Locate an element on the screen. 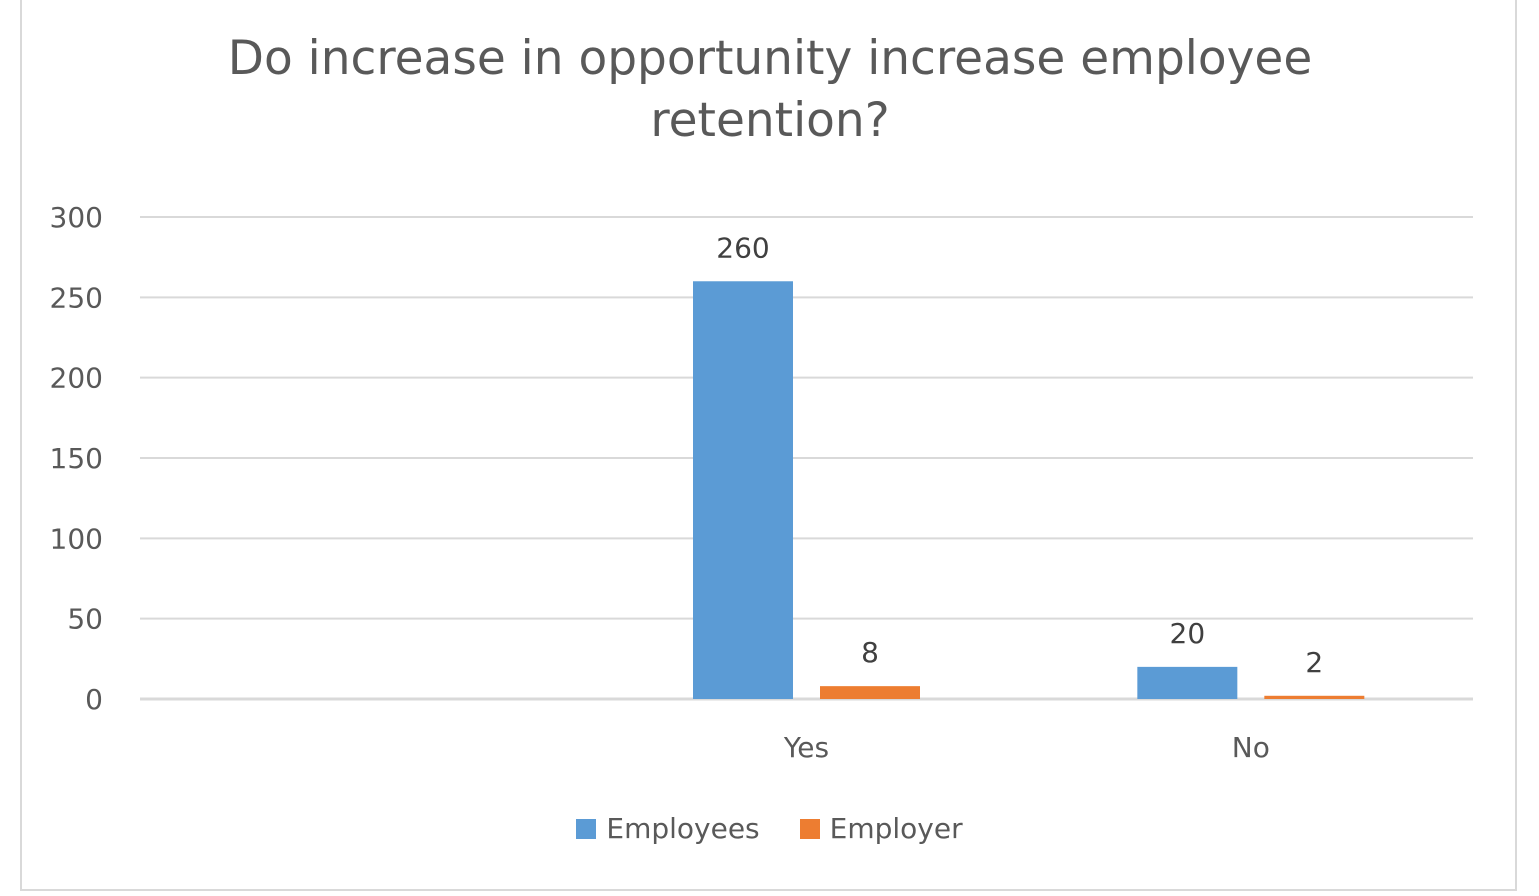 The image size is (1539, 896). legend-label: Employer is located at coordinates (896, 828).